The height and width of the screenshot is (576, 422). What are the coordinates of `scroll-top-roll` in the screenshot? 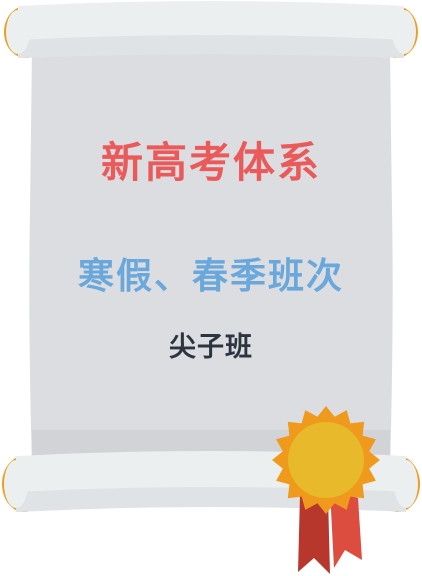 It's located at (211, 29).